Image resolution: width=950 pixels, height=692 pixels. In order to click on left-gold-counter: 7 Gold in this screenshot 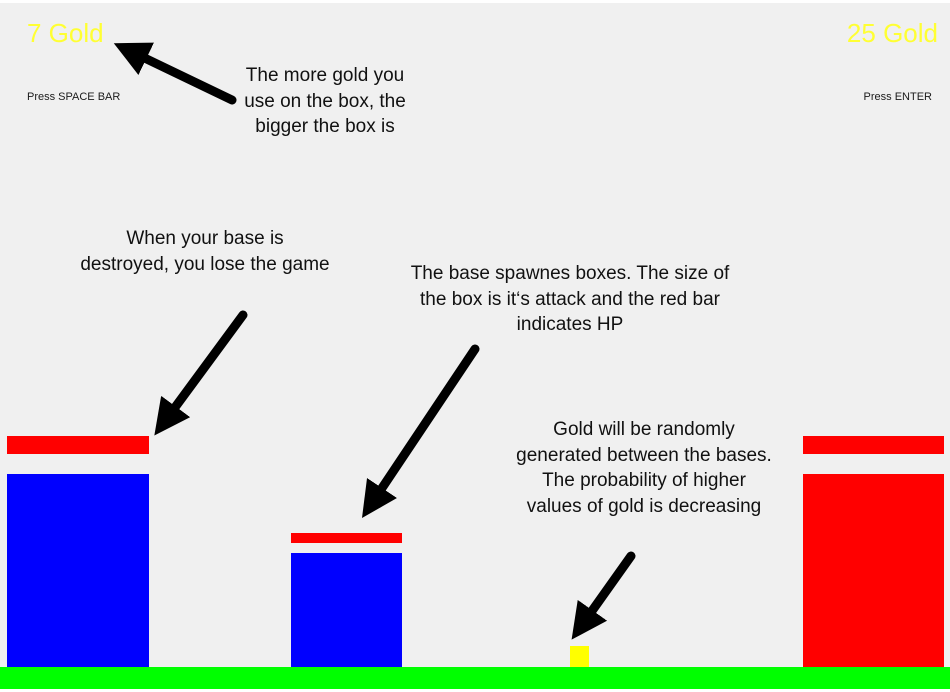, I will do `click(65, 33)`.